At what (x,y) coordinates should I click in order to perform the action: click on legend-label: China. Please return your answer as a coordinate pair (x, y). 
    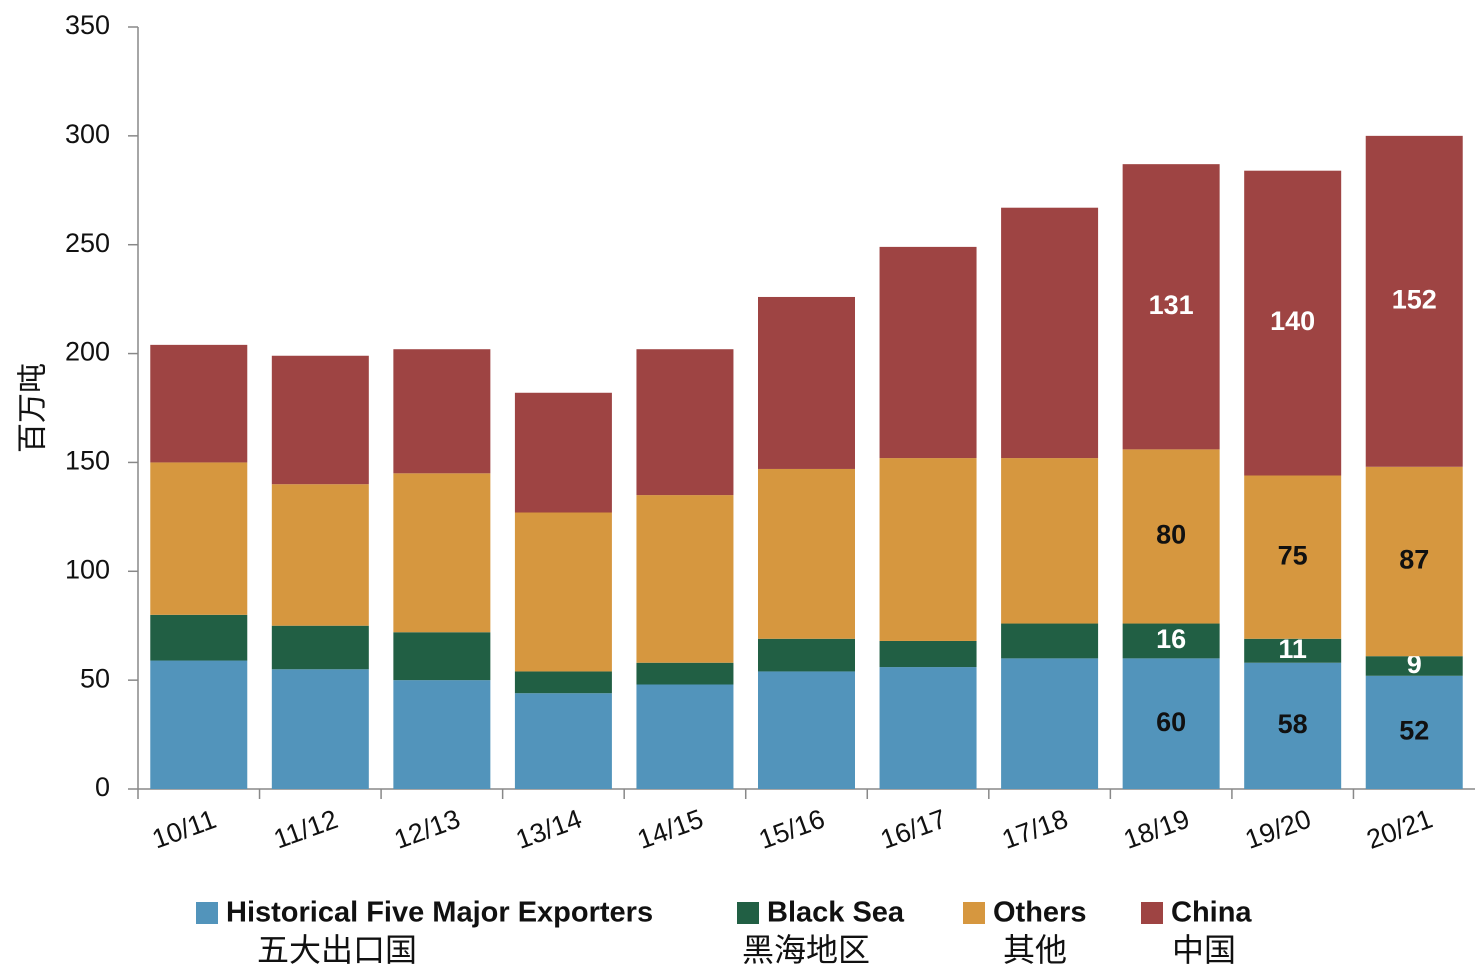
    Looking at the image, I should click on (1211, 913).